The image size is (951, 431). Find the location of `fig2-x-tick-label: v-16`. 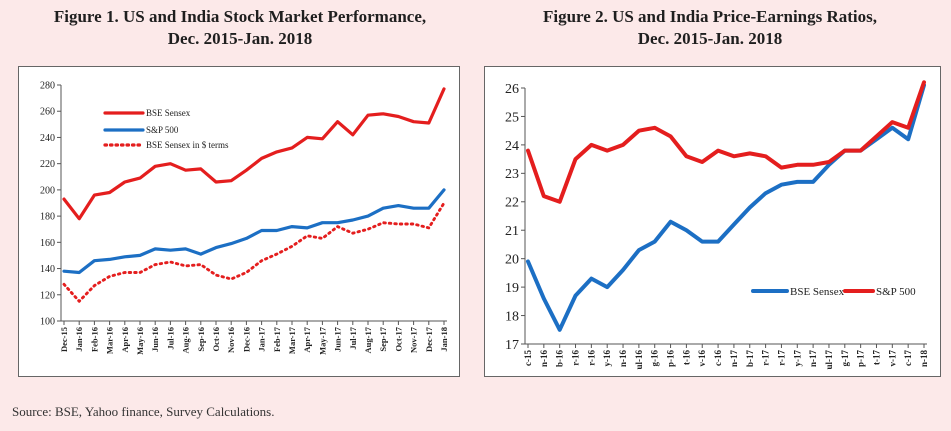

fig2-x-tick-label: v-16 is located at coordinates (702, 358).